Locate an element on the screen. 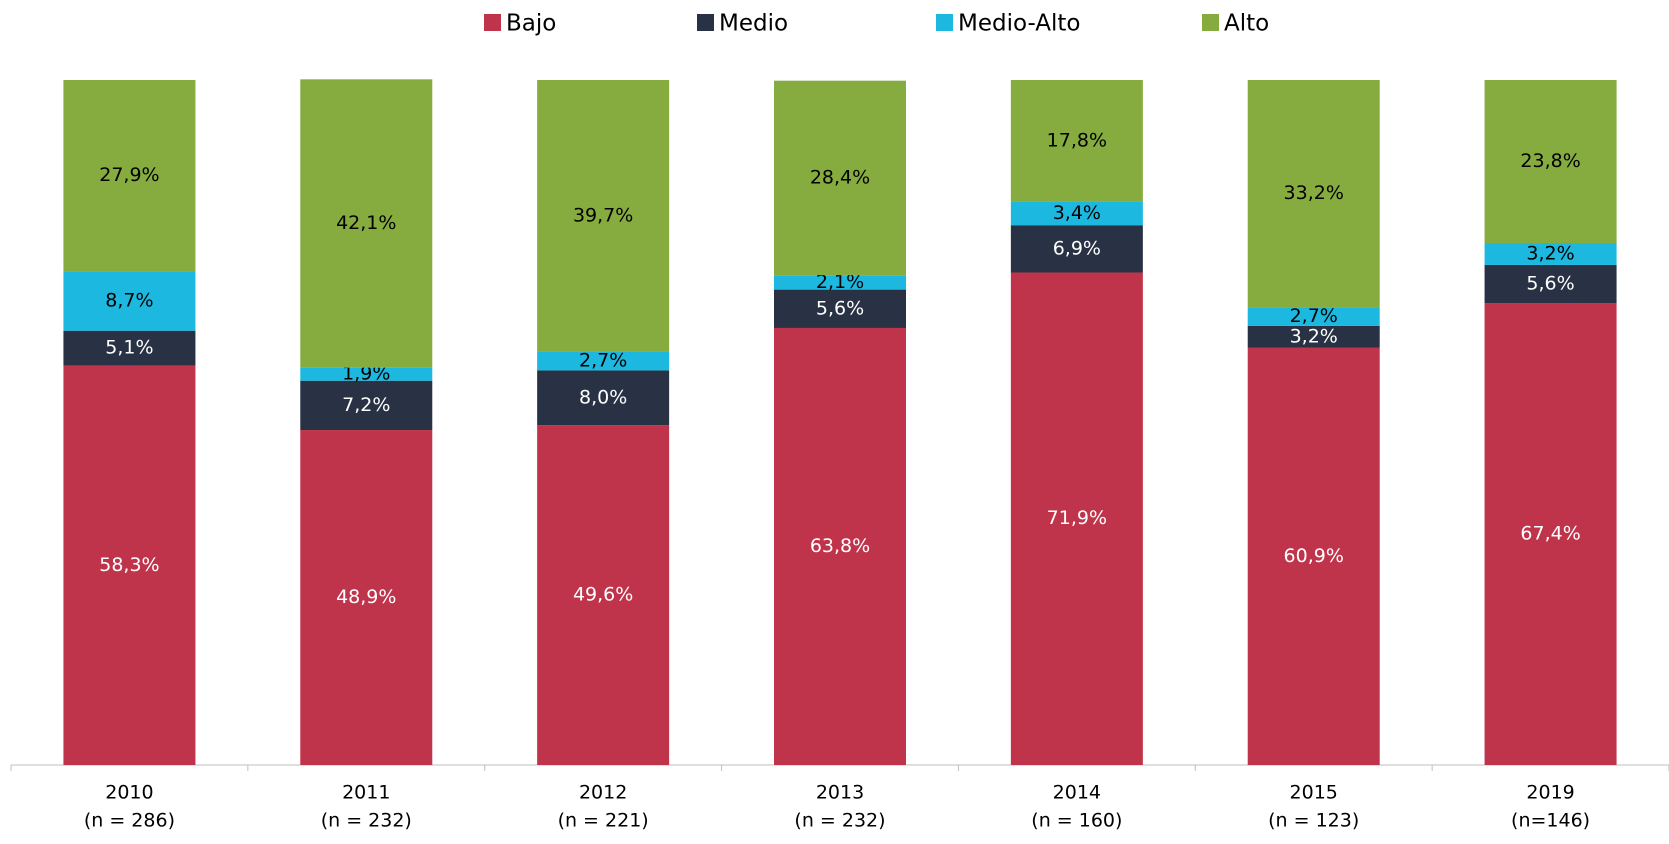 This screenshot has height=844, width=1669. data-label: 17,8% is located at coordinates (1077, 140).